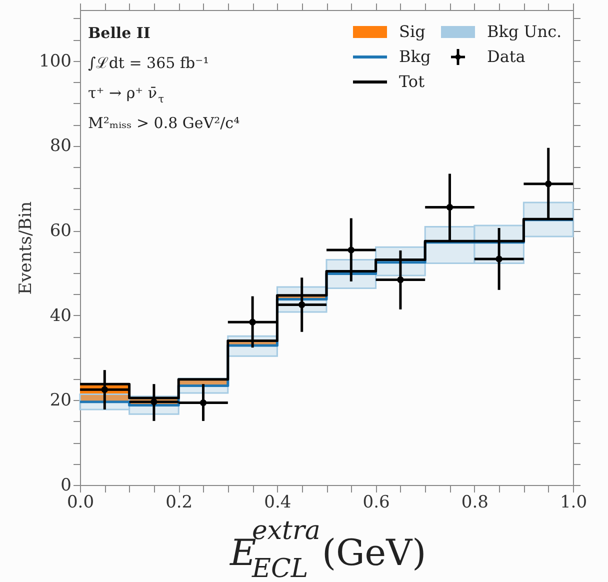  I want to click on annotation: ∫ℒdt = 365 fb⁻¹, so click(149, 63).